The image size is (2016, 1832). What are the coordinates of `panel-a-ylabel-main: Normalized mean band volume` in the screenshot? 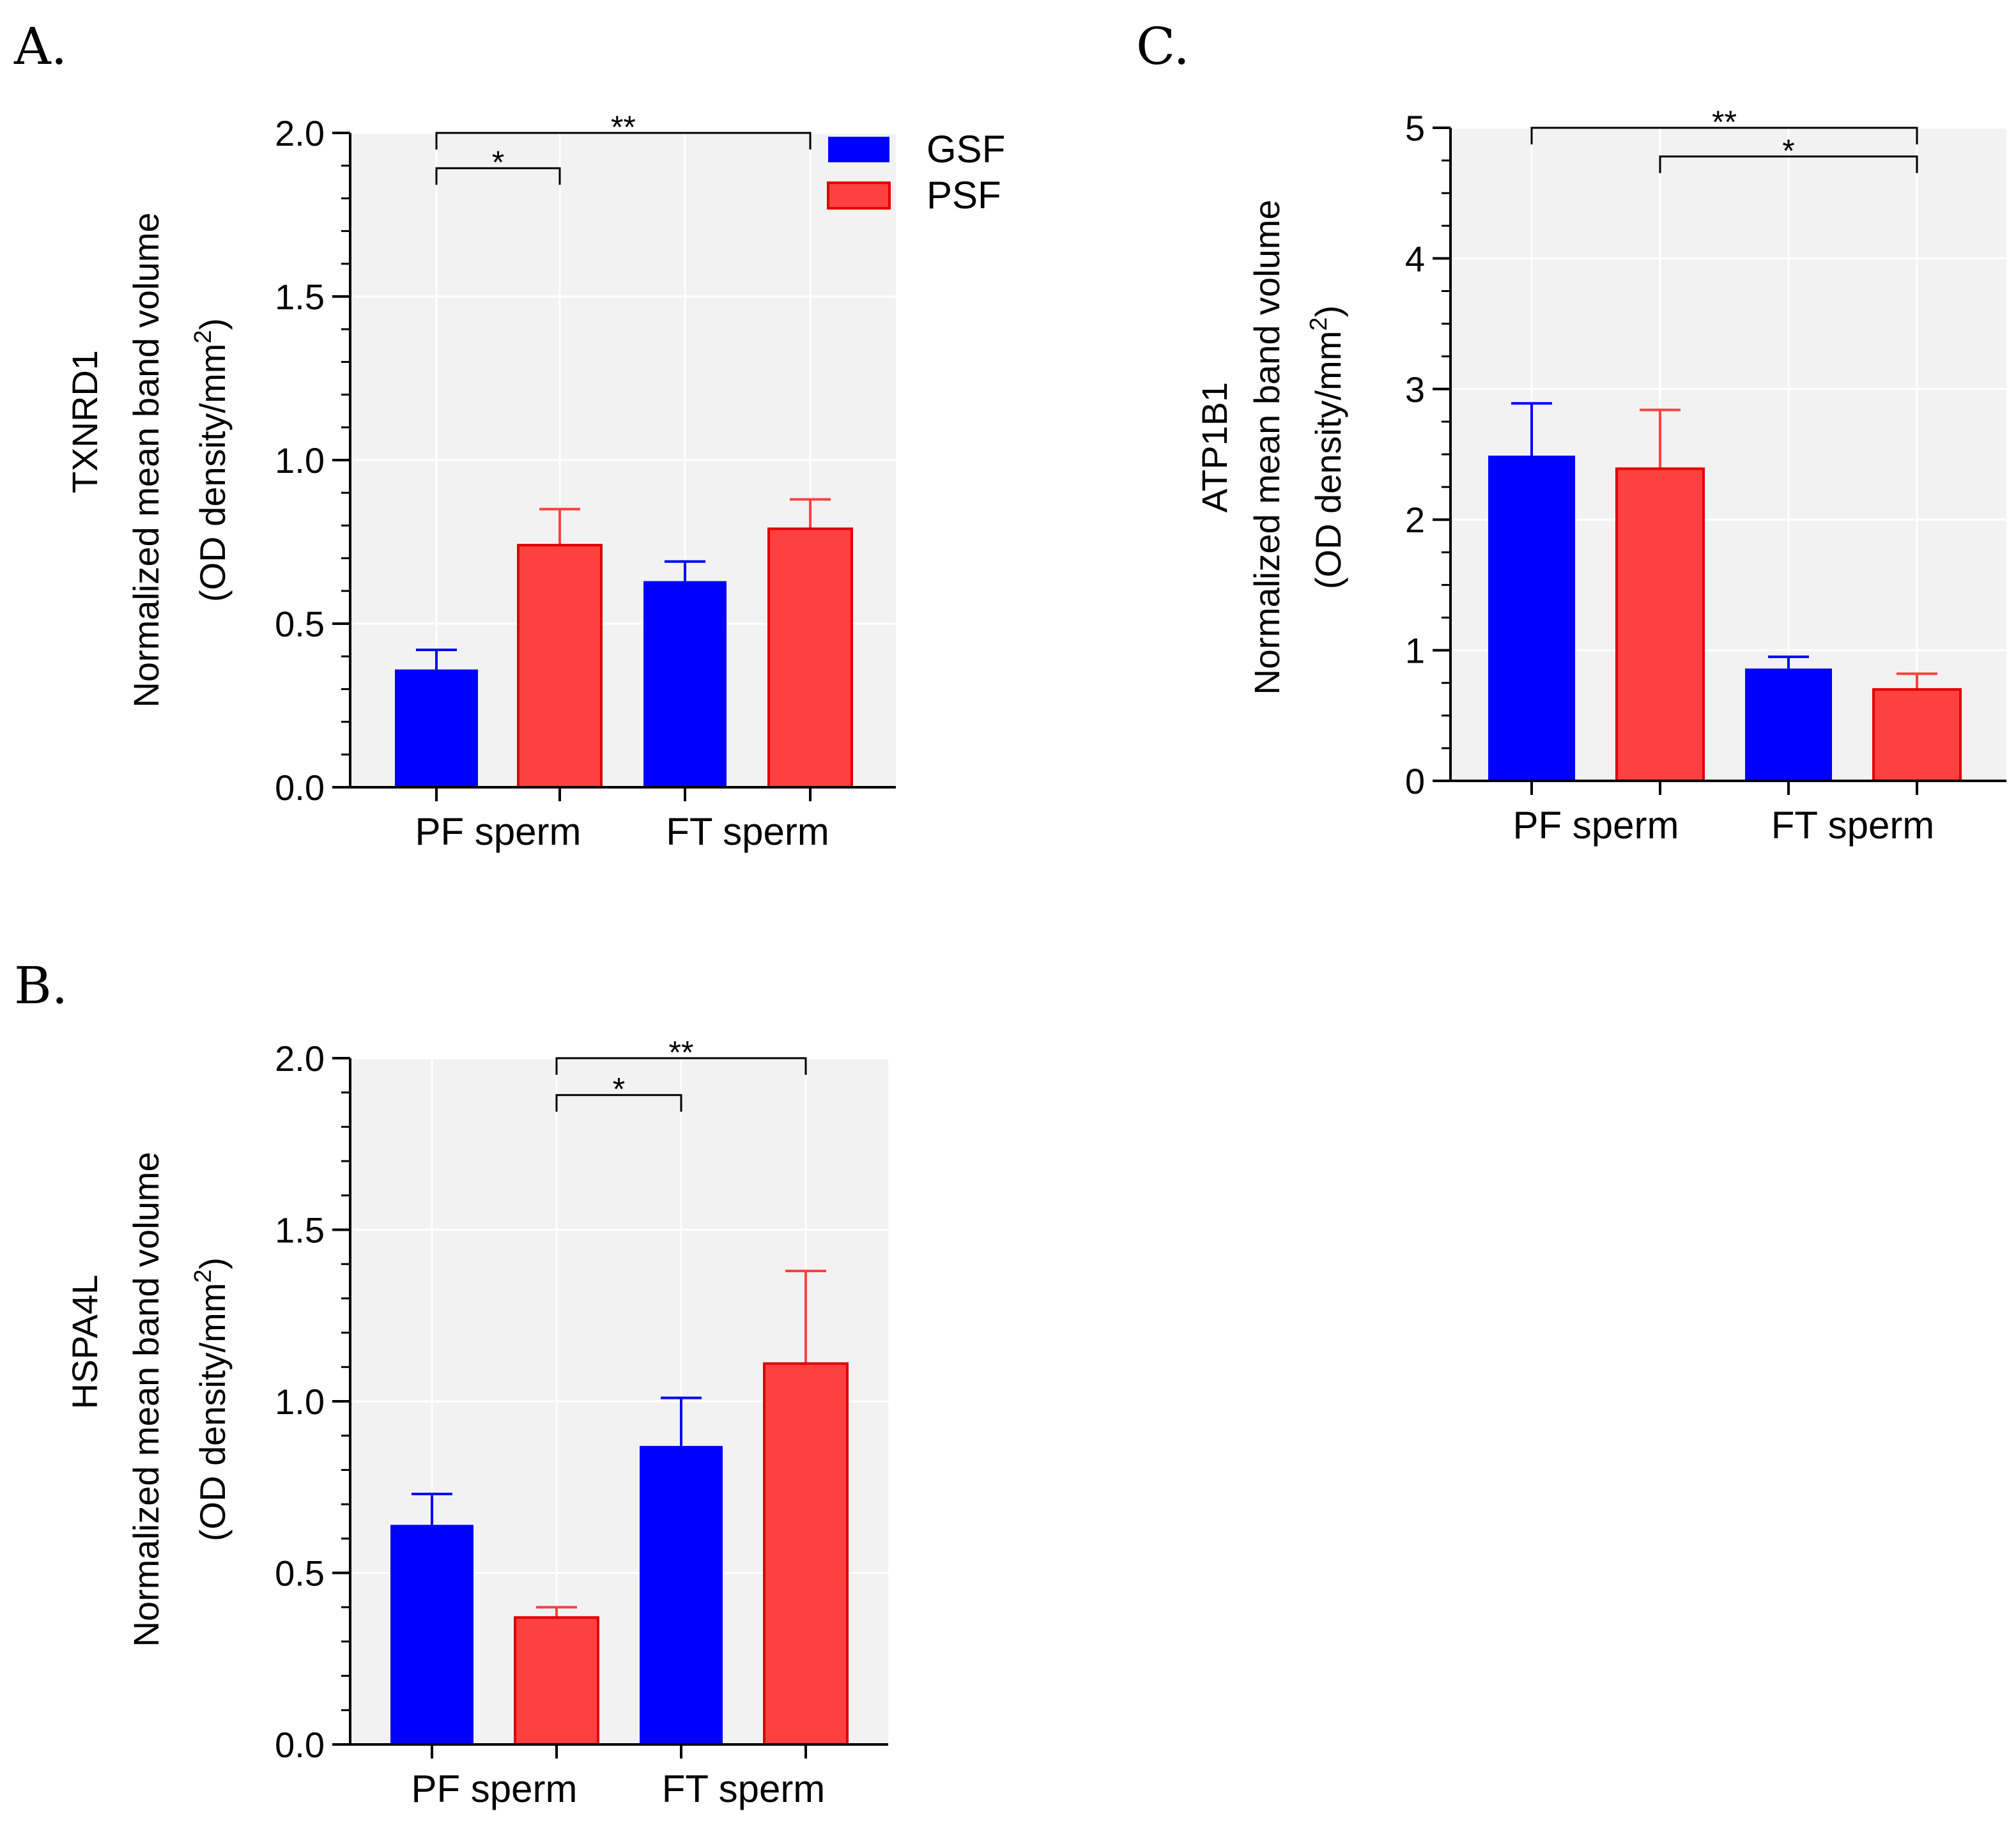 It's located at (146, 459).